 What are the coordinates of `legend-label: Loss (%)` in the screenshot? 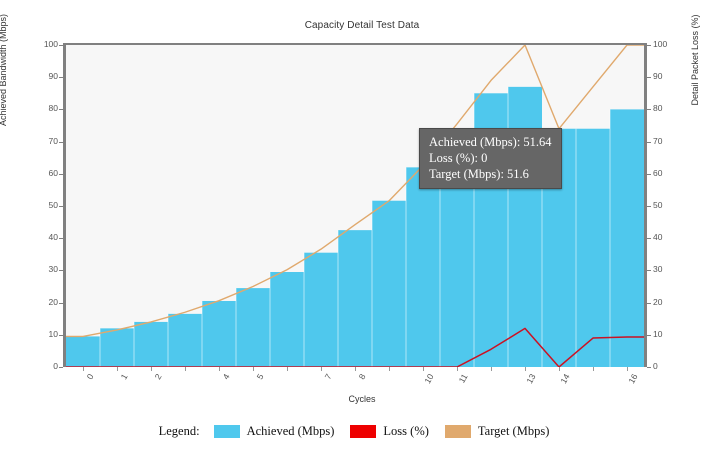 It's located at (406, 431).